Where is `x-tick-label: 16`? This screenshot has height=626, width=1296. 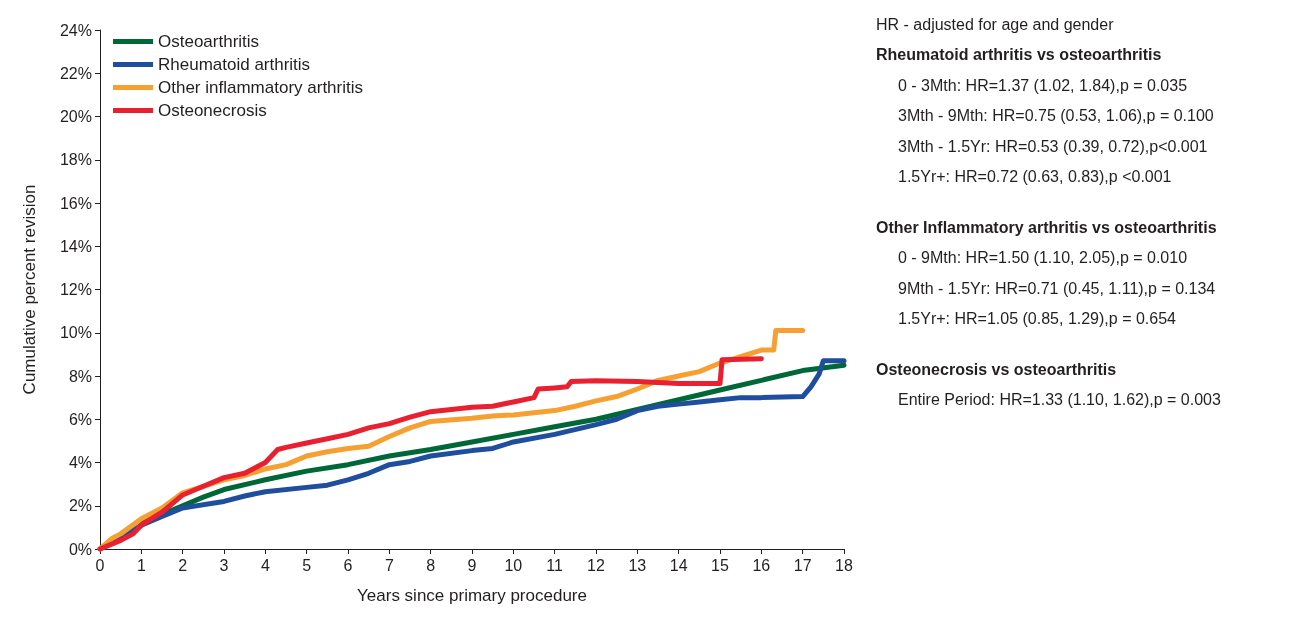 x-tick-label: 16 is located at coordinates (761, 565).